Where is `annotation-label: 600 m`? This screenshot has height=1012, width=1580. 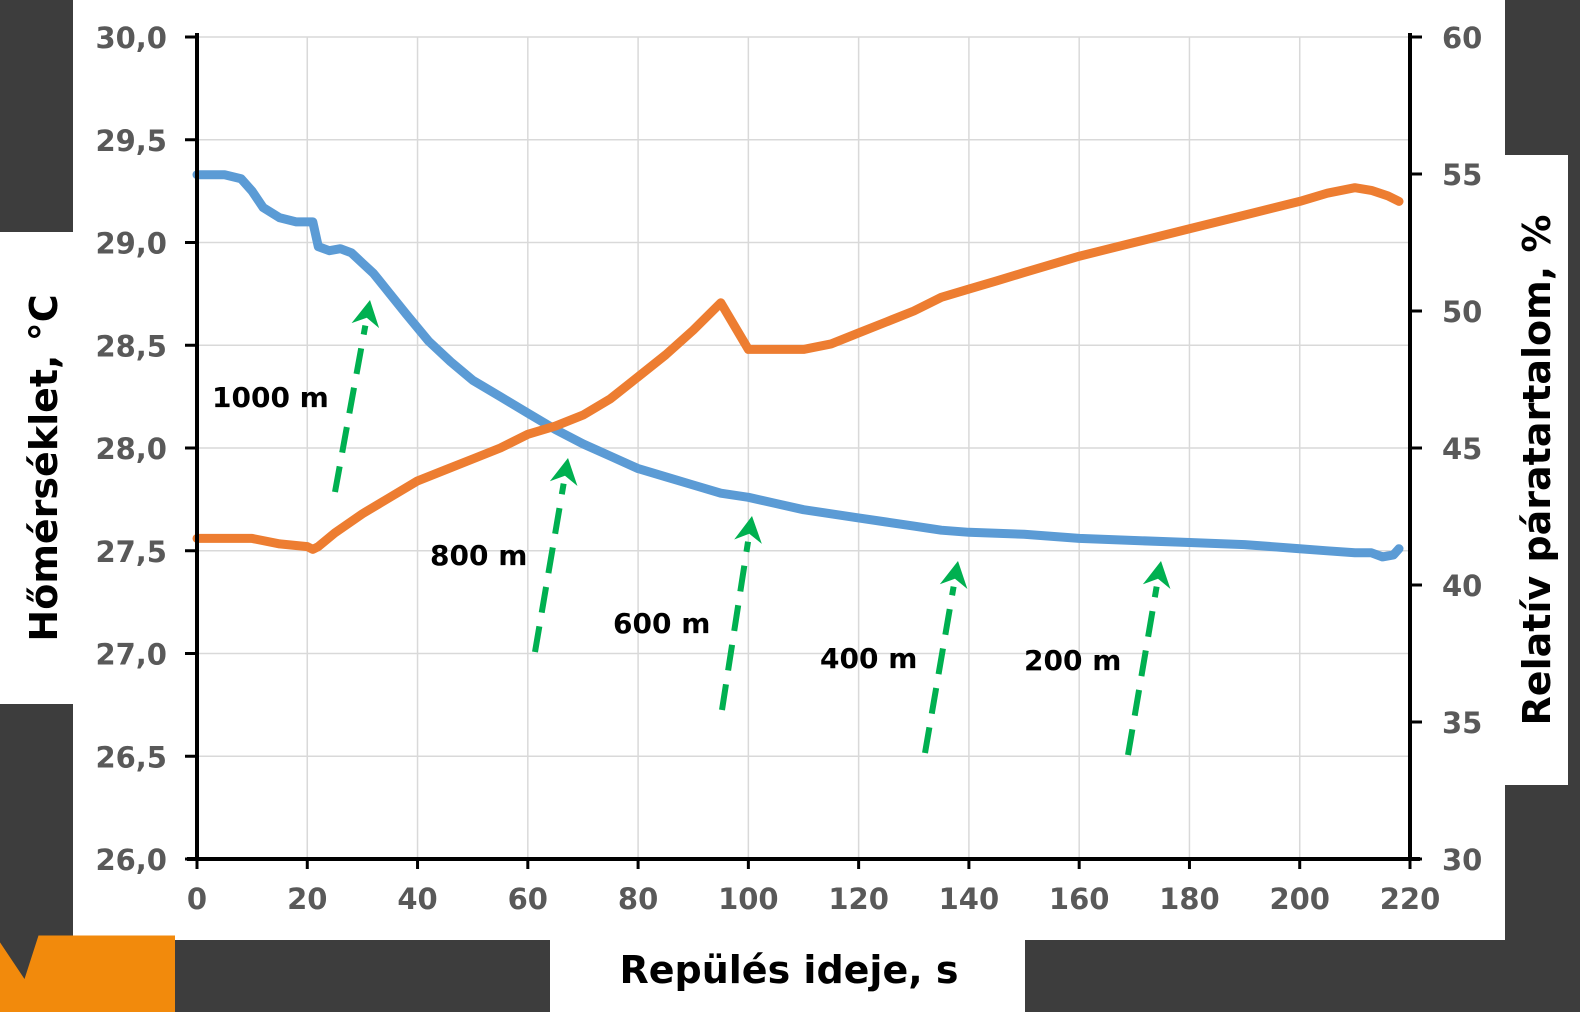 annotation-label: 600 m is located at coordinates (661, 623).